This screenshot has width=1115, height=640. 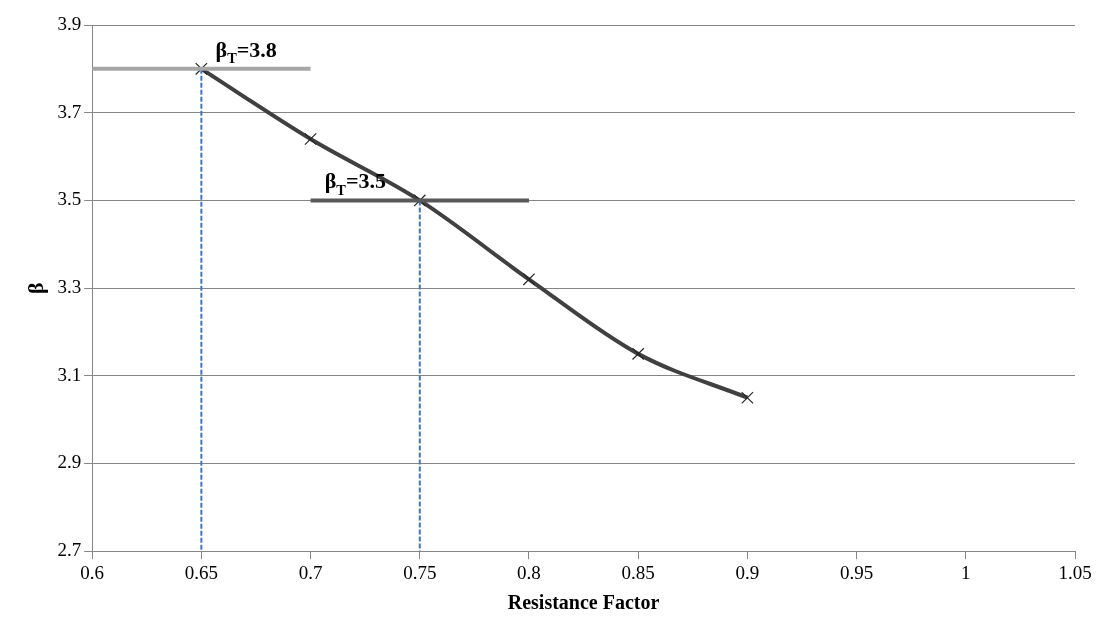 What do you see at coordinates (583, 602) in the screenshot?
I see `x-axis-title: Resistance Factor` at bounding box center [583, 602].